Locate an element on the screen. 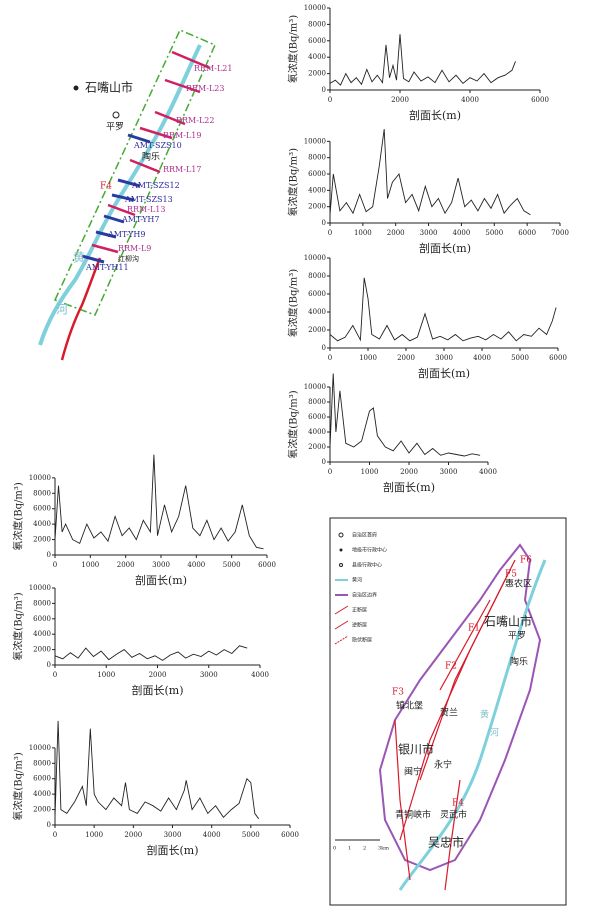  map-label: 黄 is located at coordinates (79, 258).